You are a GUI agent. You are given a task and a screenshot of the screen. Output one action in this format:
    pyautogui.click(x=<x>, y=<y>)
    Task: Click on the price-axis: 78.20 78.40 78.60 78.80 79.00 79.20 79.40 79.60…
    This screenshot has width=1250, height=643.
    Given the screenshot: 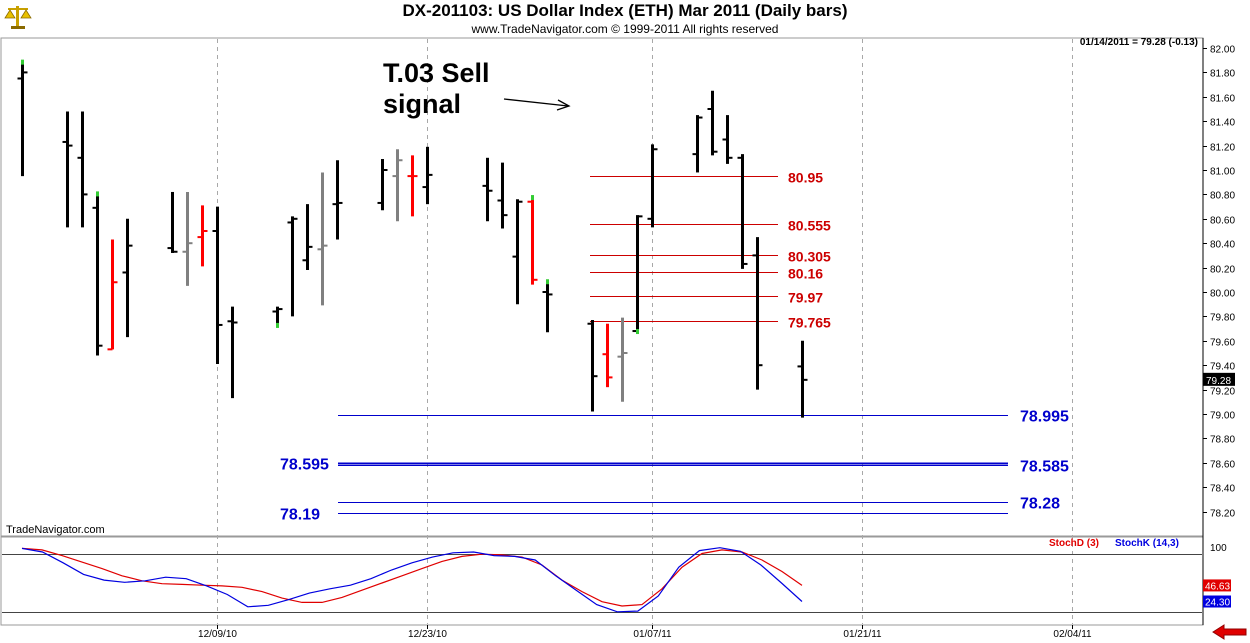 What is the action you would take?
    pyautogui.click(x=1219, y=282)
    